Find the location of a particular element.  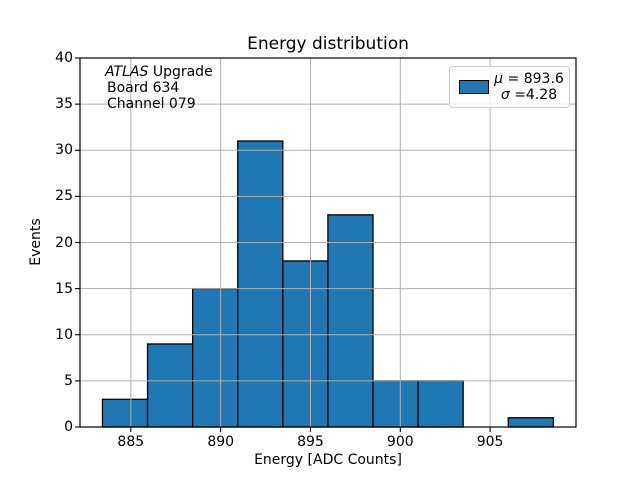

mu-value: = 893.6 is located at coordinates (533, 79).